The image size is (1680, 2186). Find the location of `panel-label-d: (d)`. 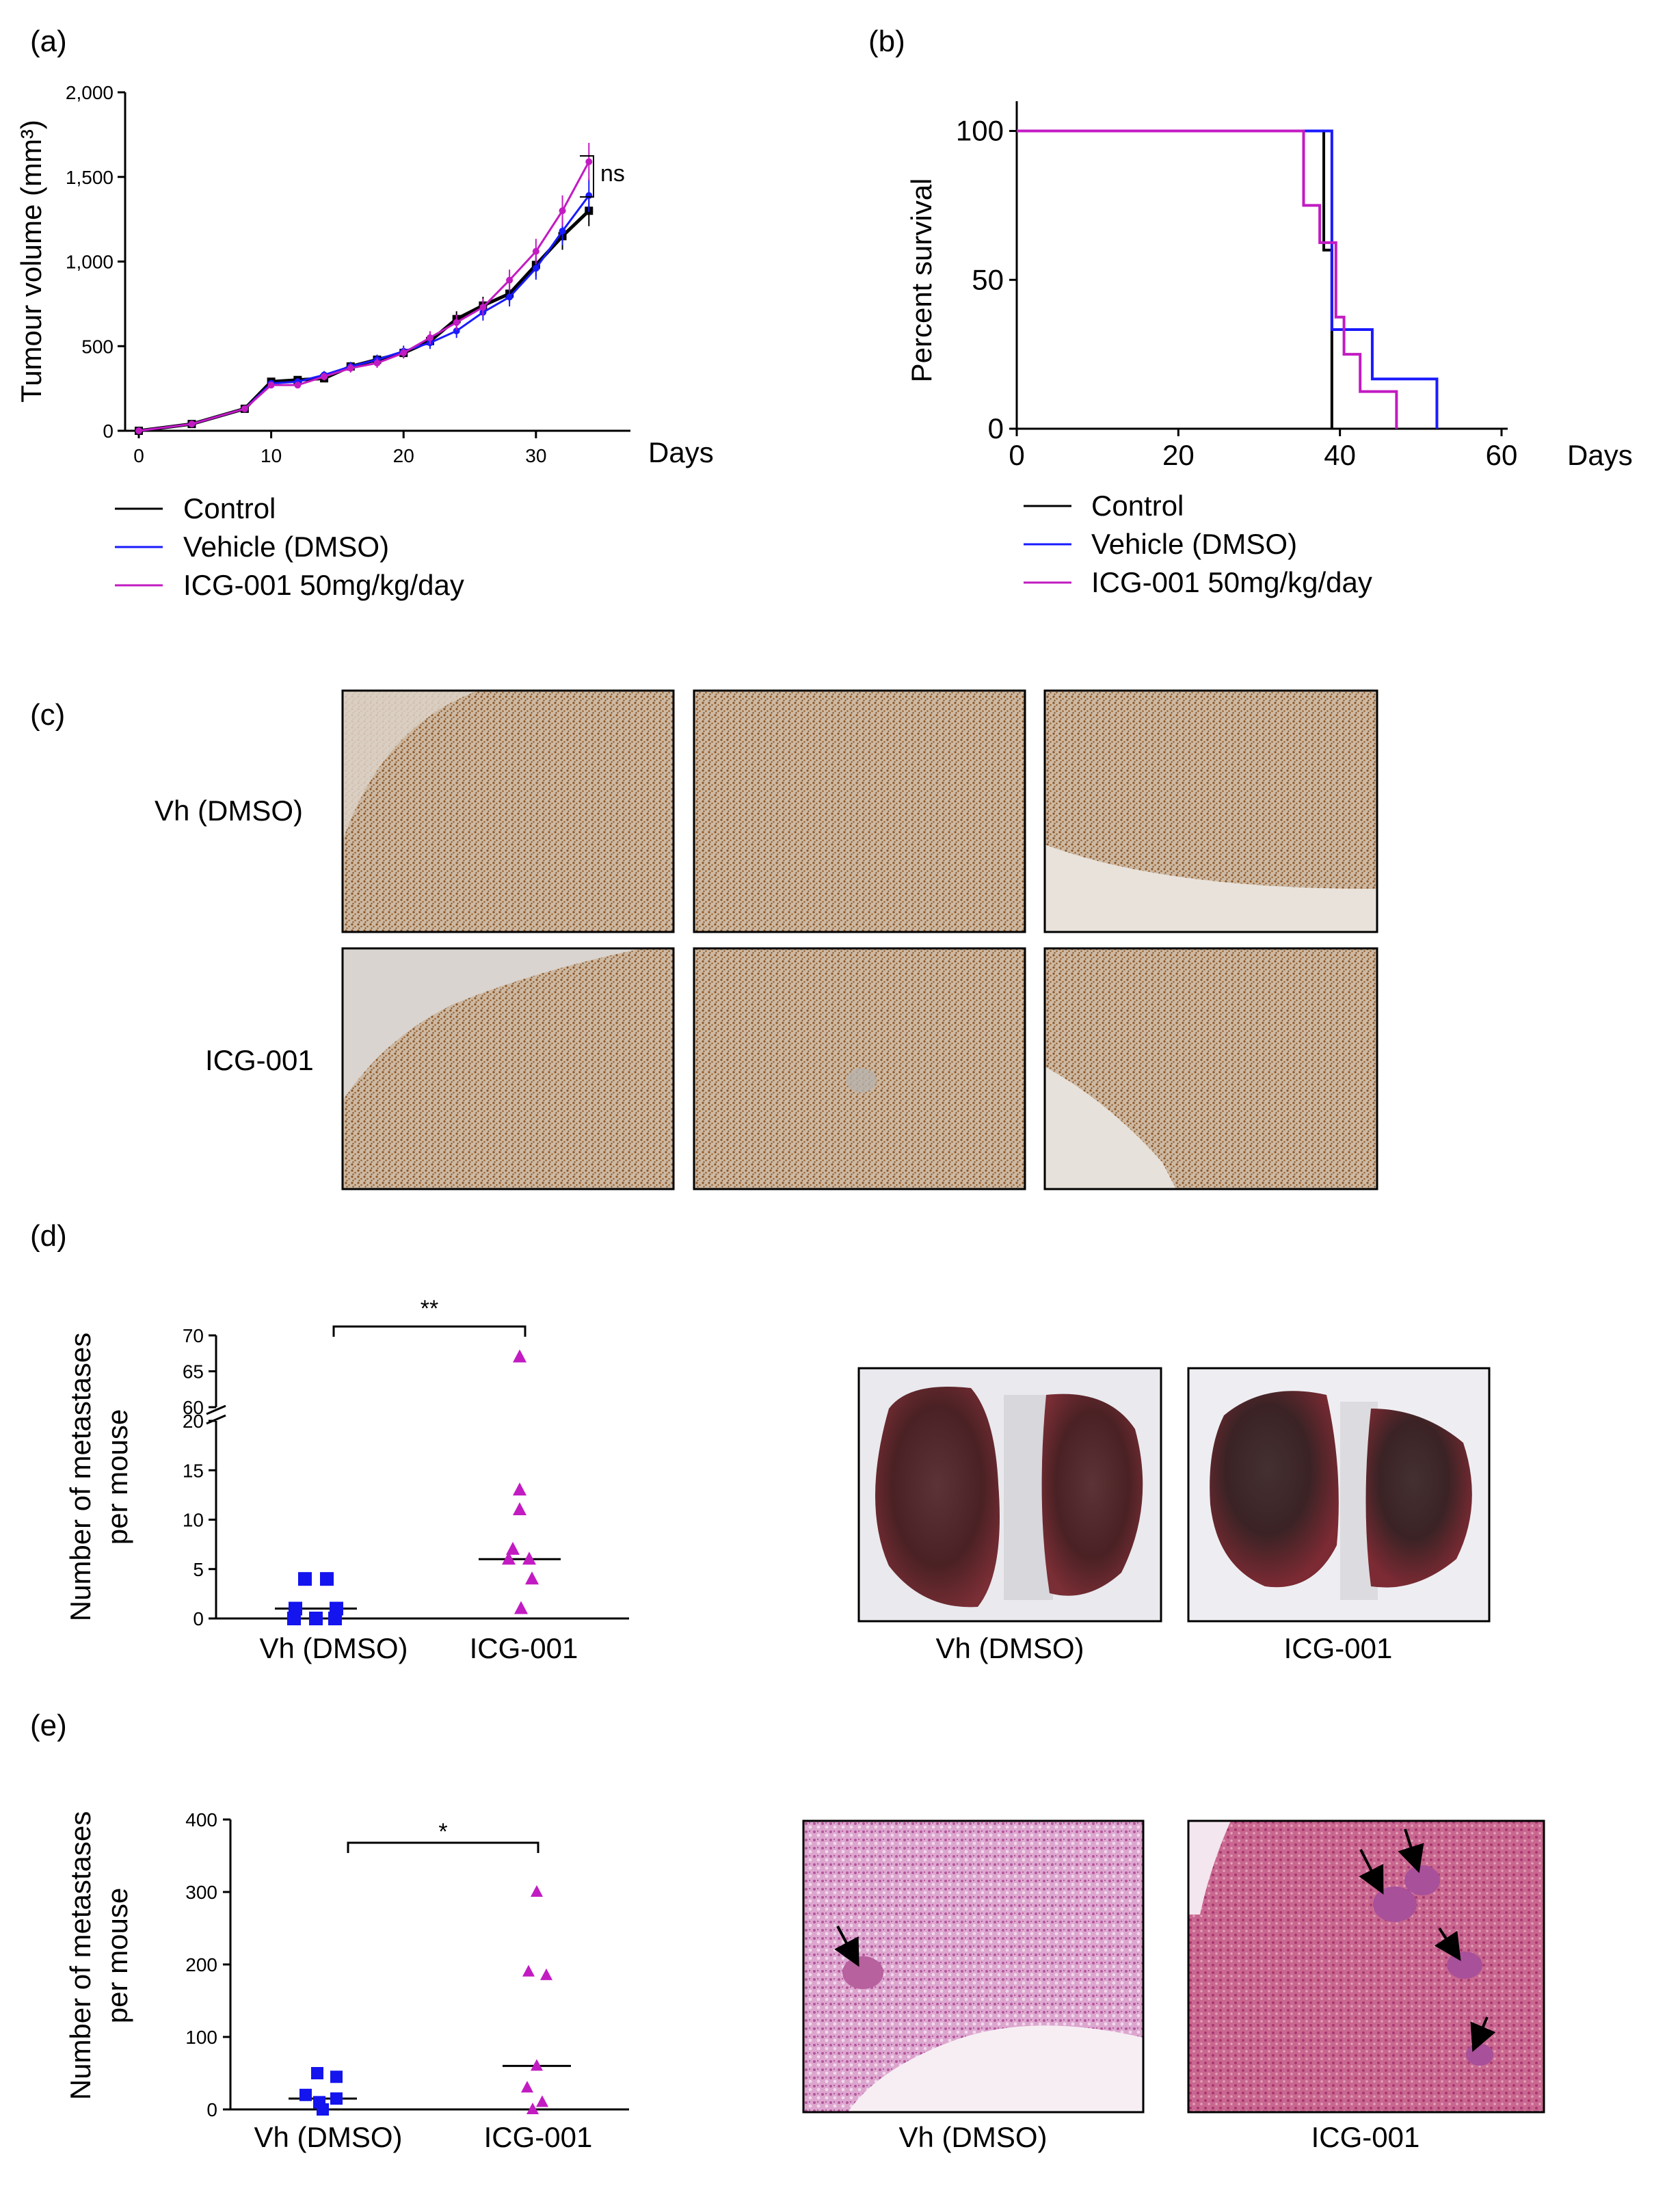

panel-label-d: (d) is located at coordinates (48, 1236).